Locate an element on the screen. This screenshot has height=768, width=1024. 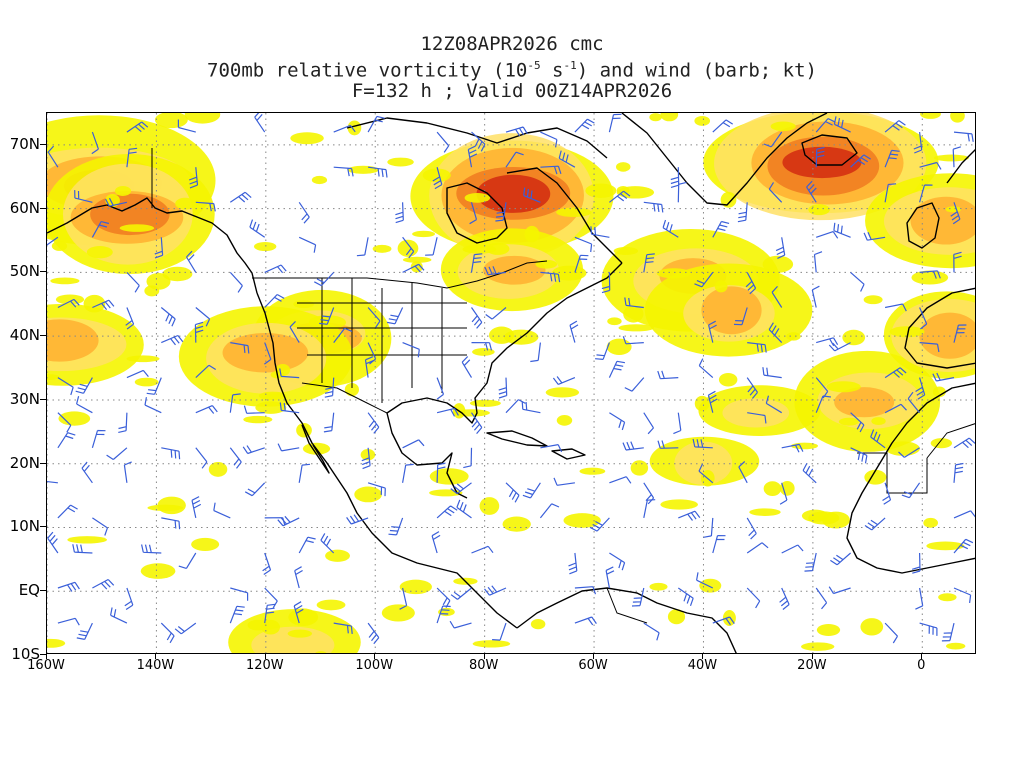
lat-label: 10N is located at coordinates (24, 526).